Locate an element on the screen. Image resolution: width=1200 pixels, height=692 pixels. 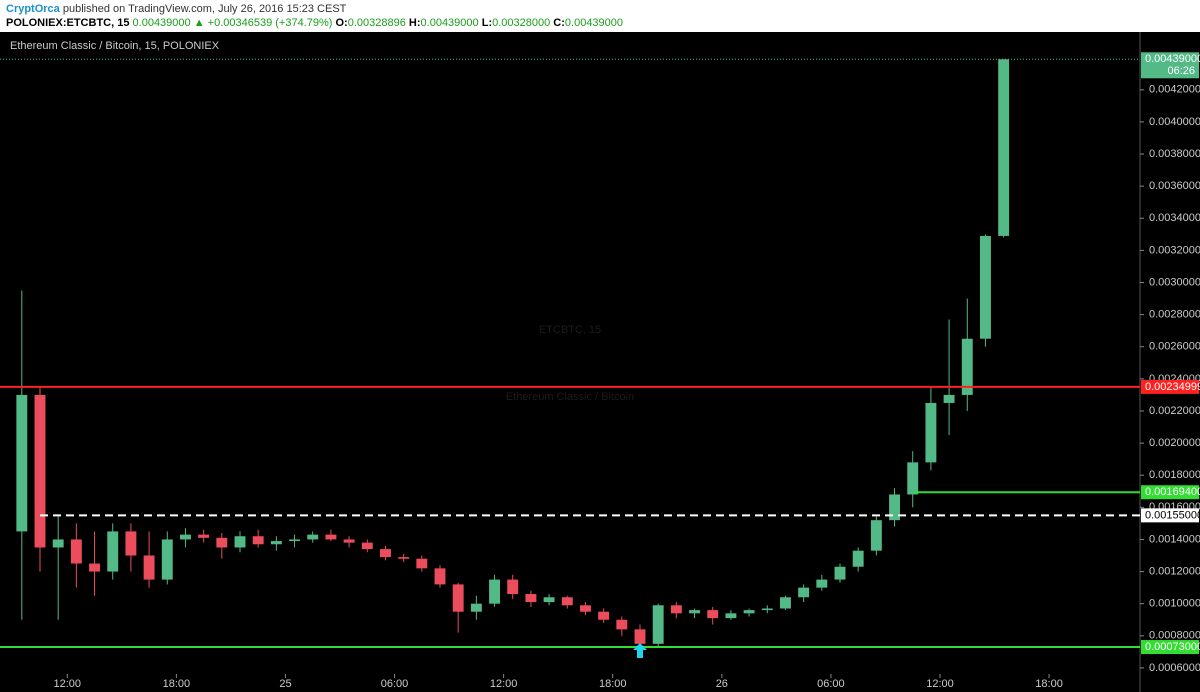
header-bg is located at coordinates (600, 16).